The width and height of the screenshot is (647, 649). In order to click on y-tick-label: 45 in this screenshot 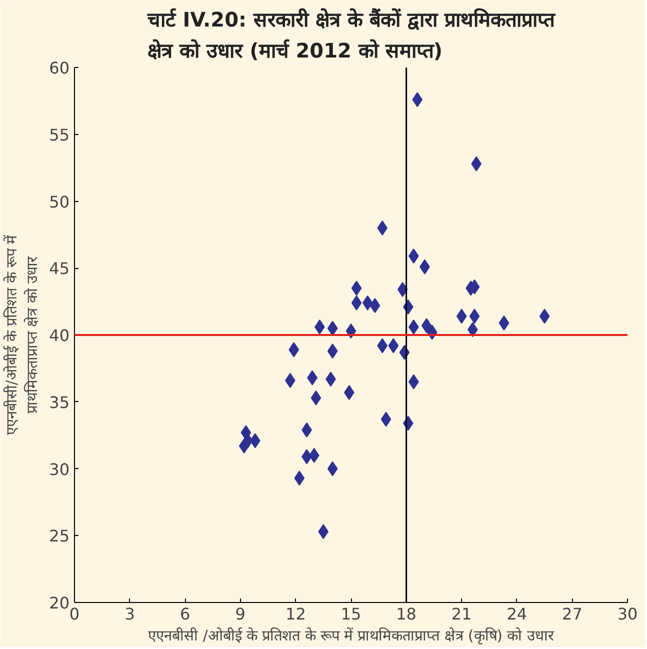, I will do `click(59, 268)`.